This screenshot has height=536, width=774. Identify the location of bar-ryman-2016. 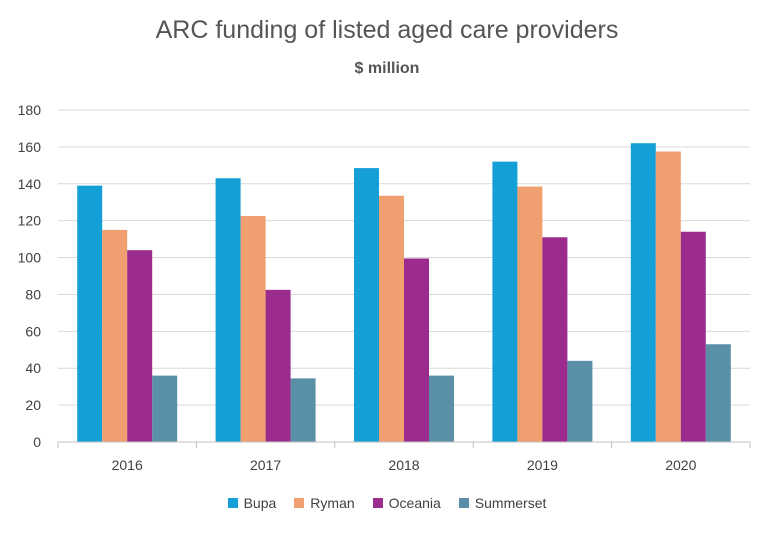
(115, 335).